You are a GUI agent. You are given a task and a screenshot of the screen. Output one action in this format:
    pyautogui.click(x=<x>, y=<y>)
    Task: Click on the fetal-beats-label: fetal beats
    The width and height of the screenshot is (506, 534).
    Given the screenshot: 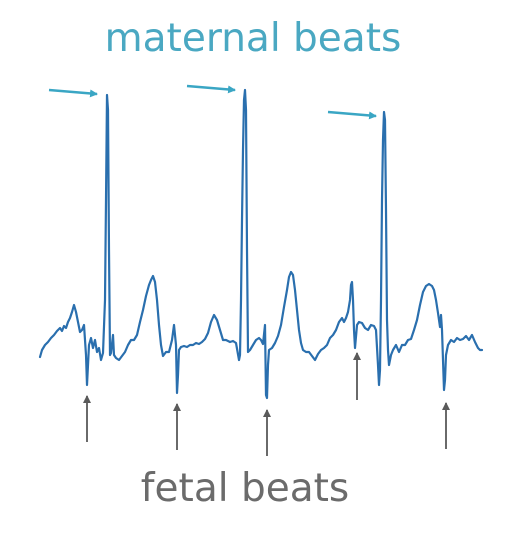 What is the action you would take?
    pyautogui.click(x=245, y=488)
    